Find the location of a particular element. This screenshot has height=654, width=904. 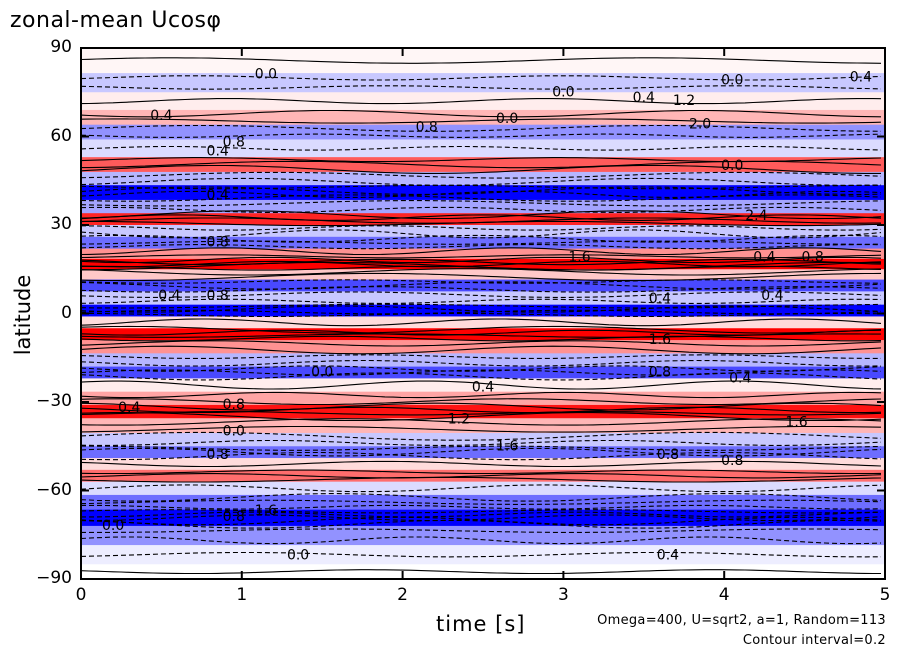

contour-label: 2.0 is located at coordinates (700, 125).